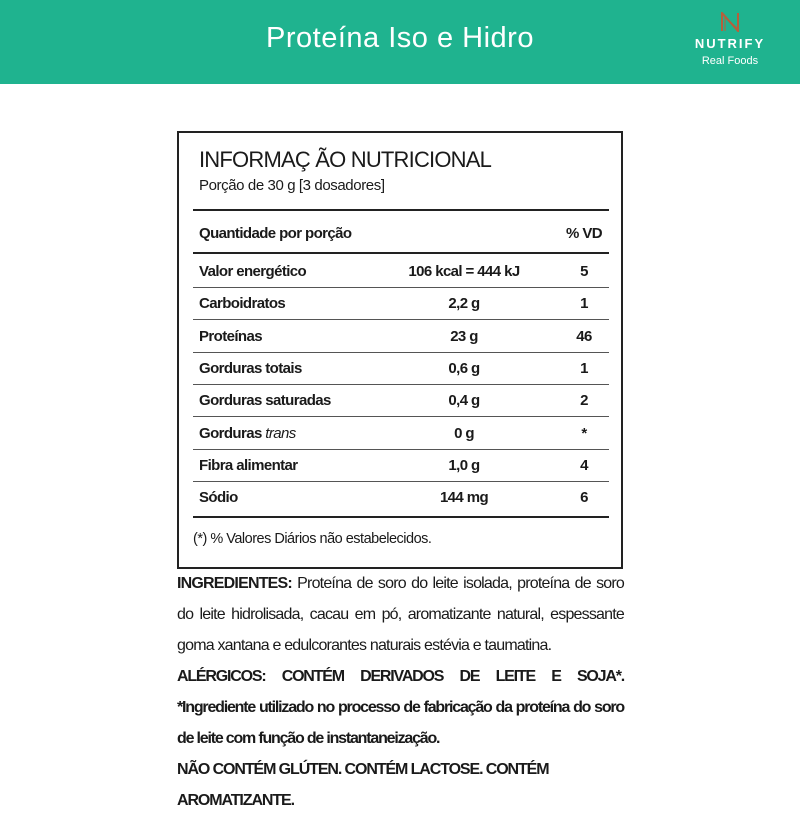 The image size is (800, 816). I want to click on nutrient-name-text: Carboidratos, so click(242, 304).